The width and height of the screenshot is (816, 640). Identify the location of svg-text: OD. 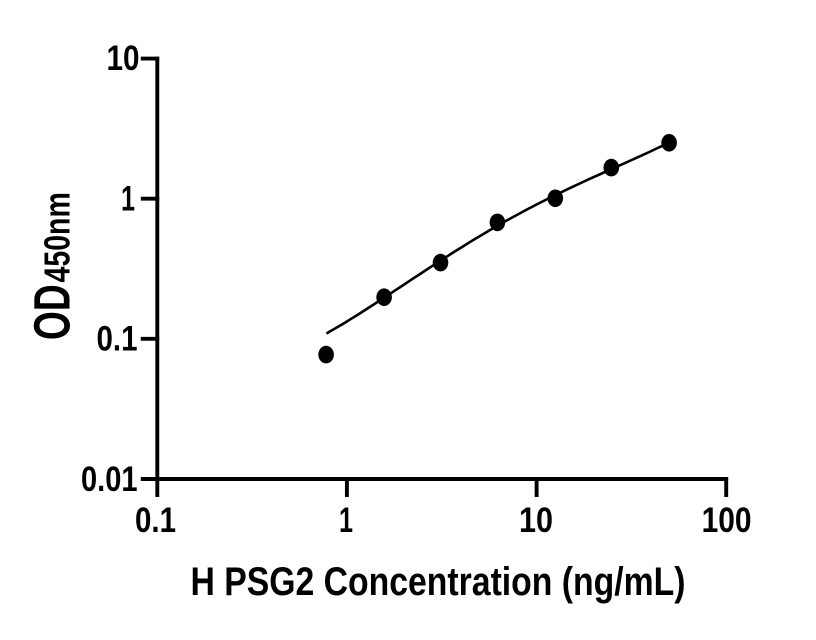
(51, 312).